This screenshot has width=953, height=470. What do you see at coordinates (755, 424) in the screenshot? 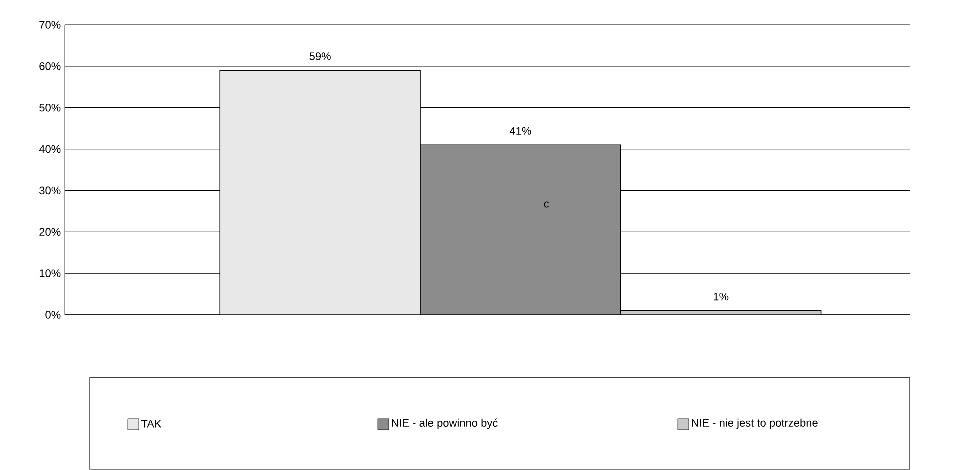
I see `legend-label: NIE - nie jest to potrzebne` at bounding box center [755, 424].